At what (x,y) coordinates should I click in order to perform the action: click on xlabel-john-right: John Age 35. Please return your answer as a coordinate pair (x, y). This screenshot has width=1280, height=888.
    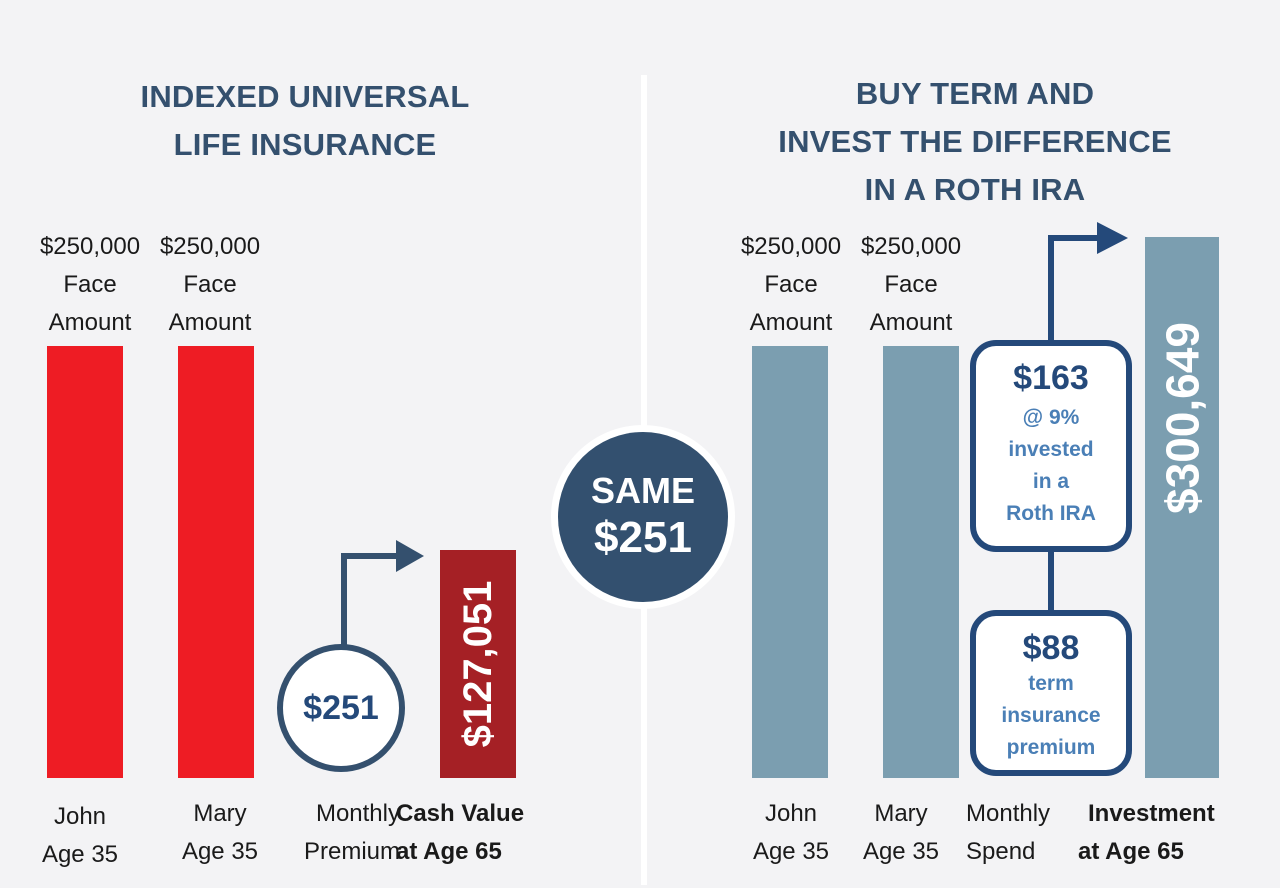
    Looking at the image, I should click on (791, 833).